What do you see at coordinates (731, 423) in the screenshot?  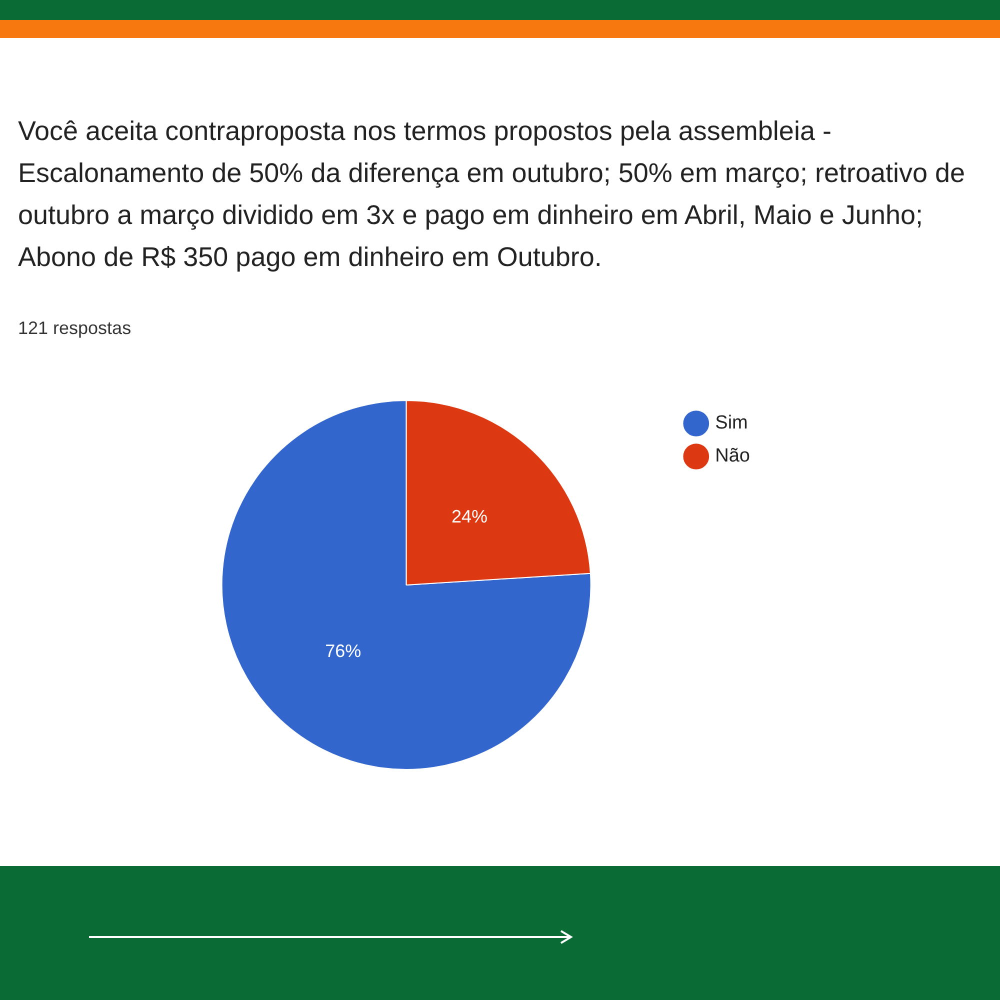 I see `legend-label: Sim` at bounding box center [731, 423].